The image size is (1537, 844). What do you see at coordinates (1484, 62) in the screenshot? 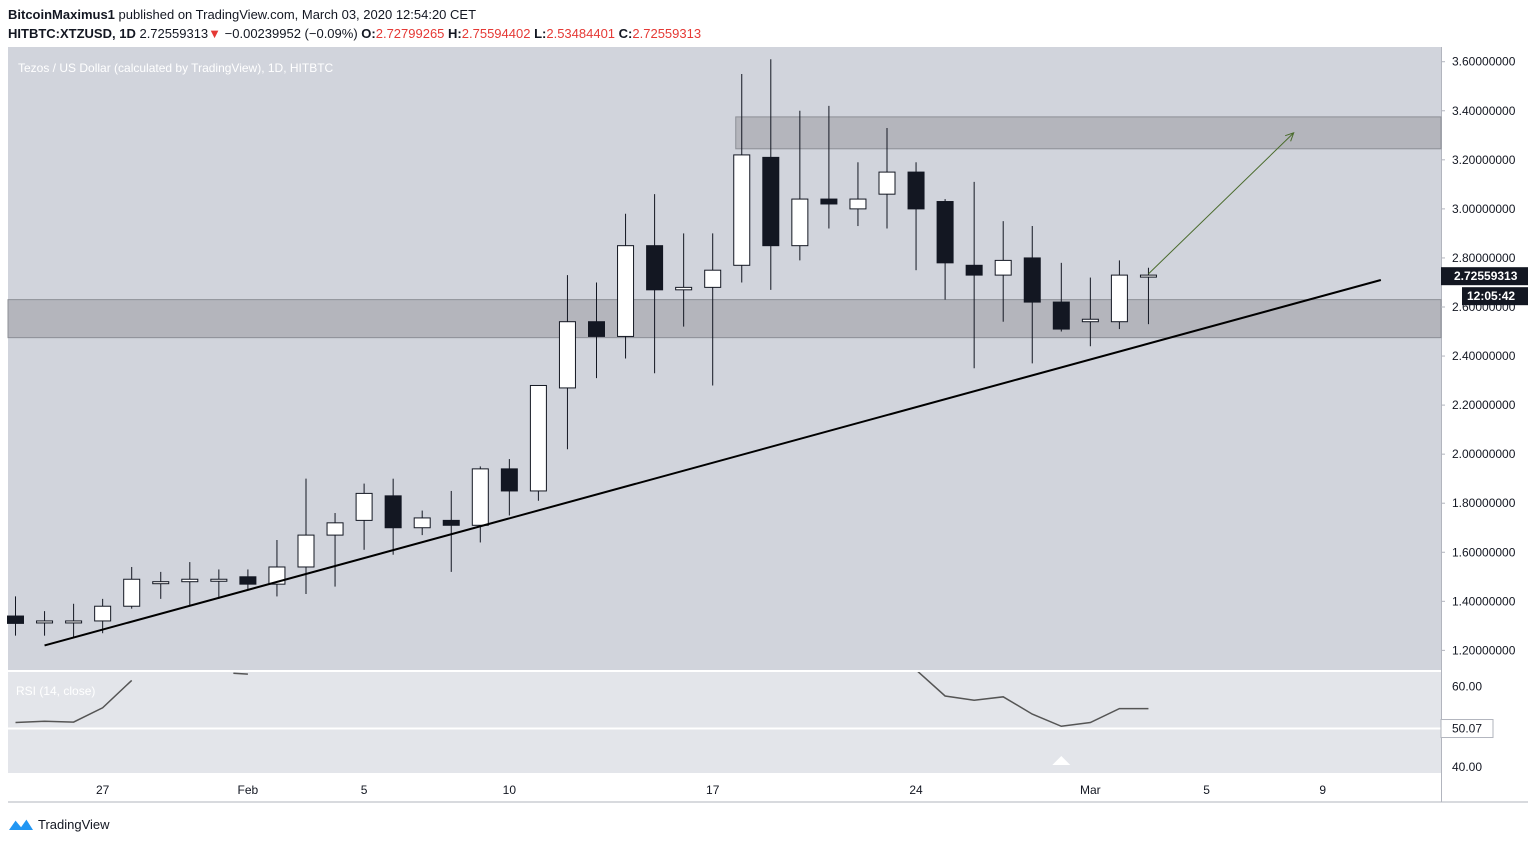
I see `y-tick-label-0: 3.60000000` at bounding box center [1484, 62].